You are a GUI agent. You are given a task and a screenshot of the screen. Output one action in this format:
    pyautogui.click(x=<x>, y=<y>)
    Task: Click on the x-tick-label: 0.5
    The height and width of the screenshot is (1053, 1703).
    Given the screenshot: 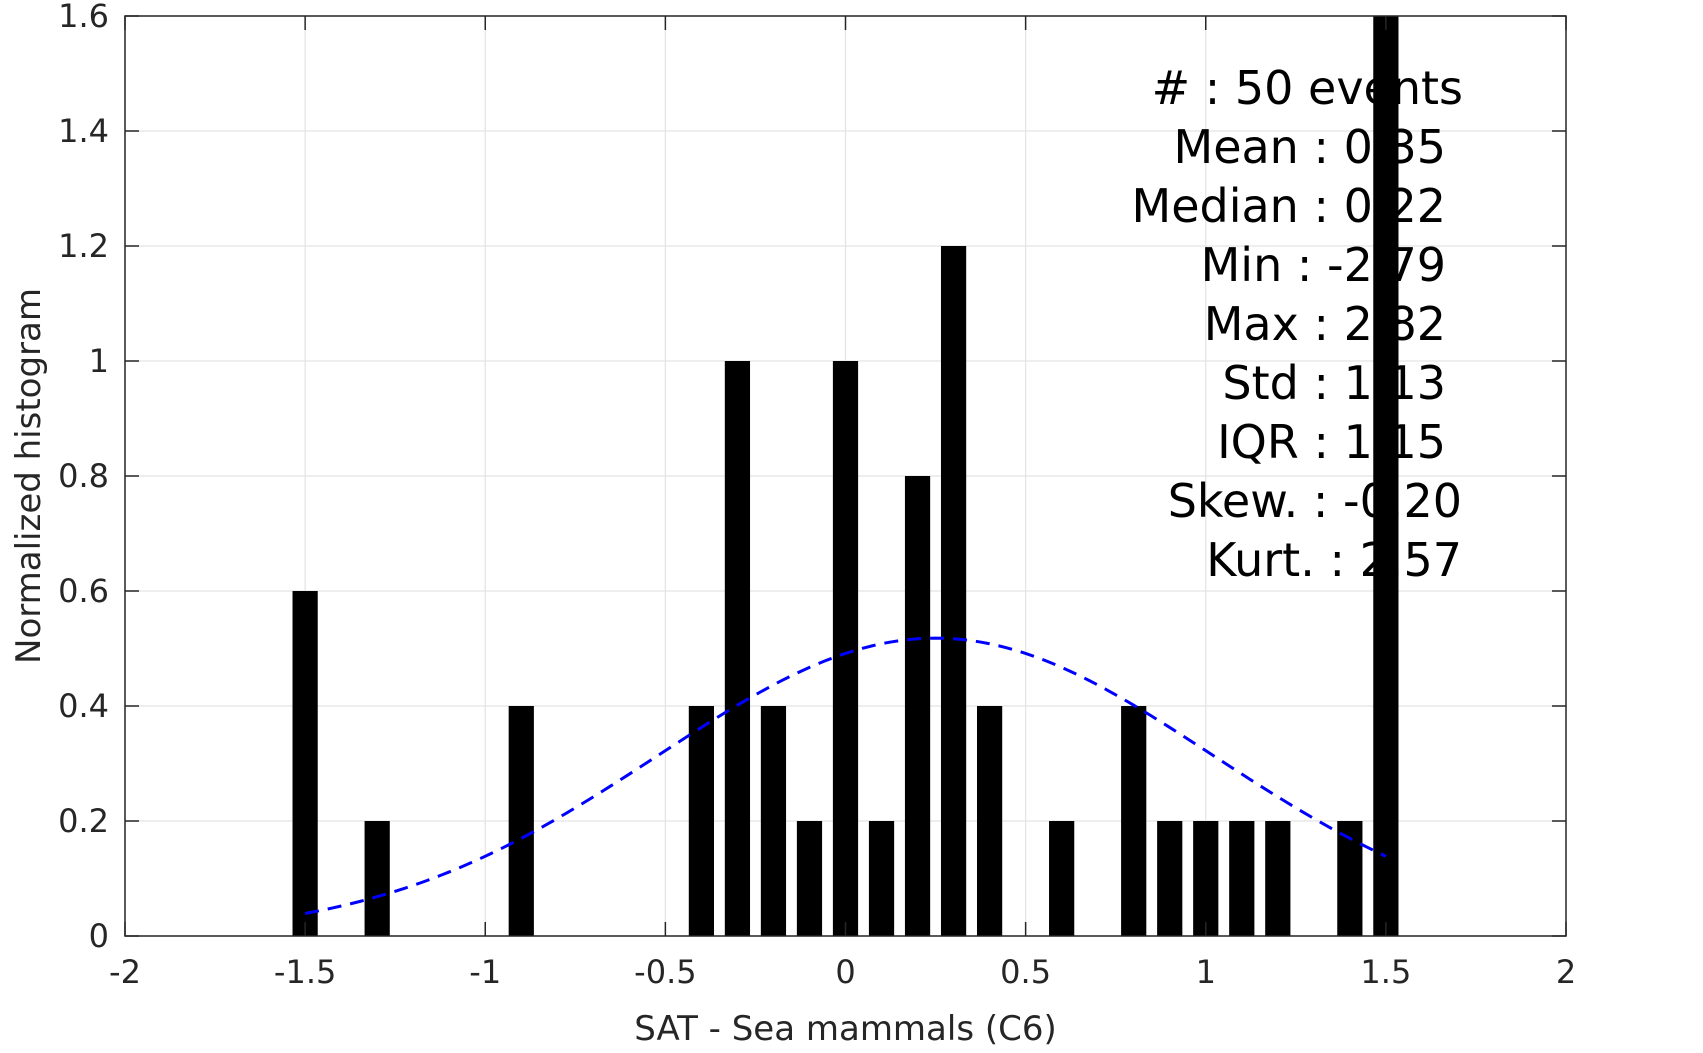 What is the action you would take?
    pyautogui.click(x=1025, y=972)
    